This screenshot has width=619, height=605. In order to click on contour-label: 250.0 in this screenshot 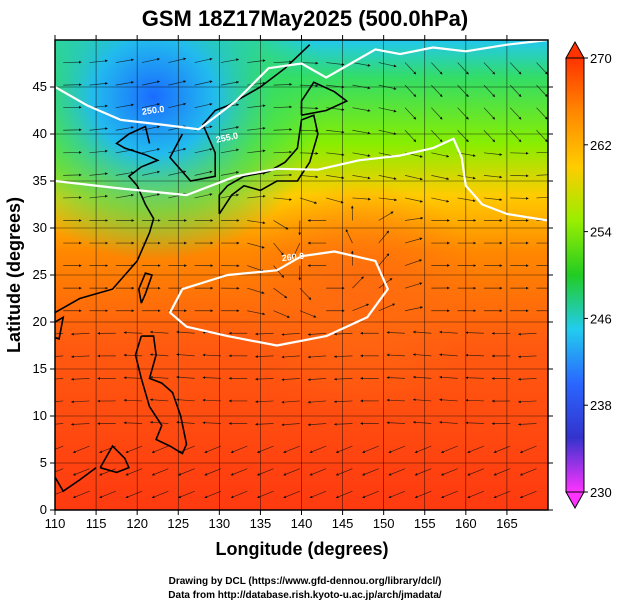, I will do `click(153, 110)`.